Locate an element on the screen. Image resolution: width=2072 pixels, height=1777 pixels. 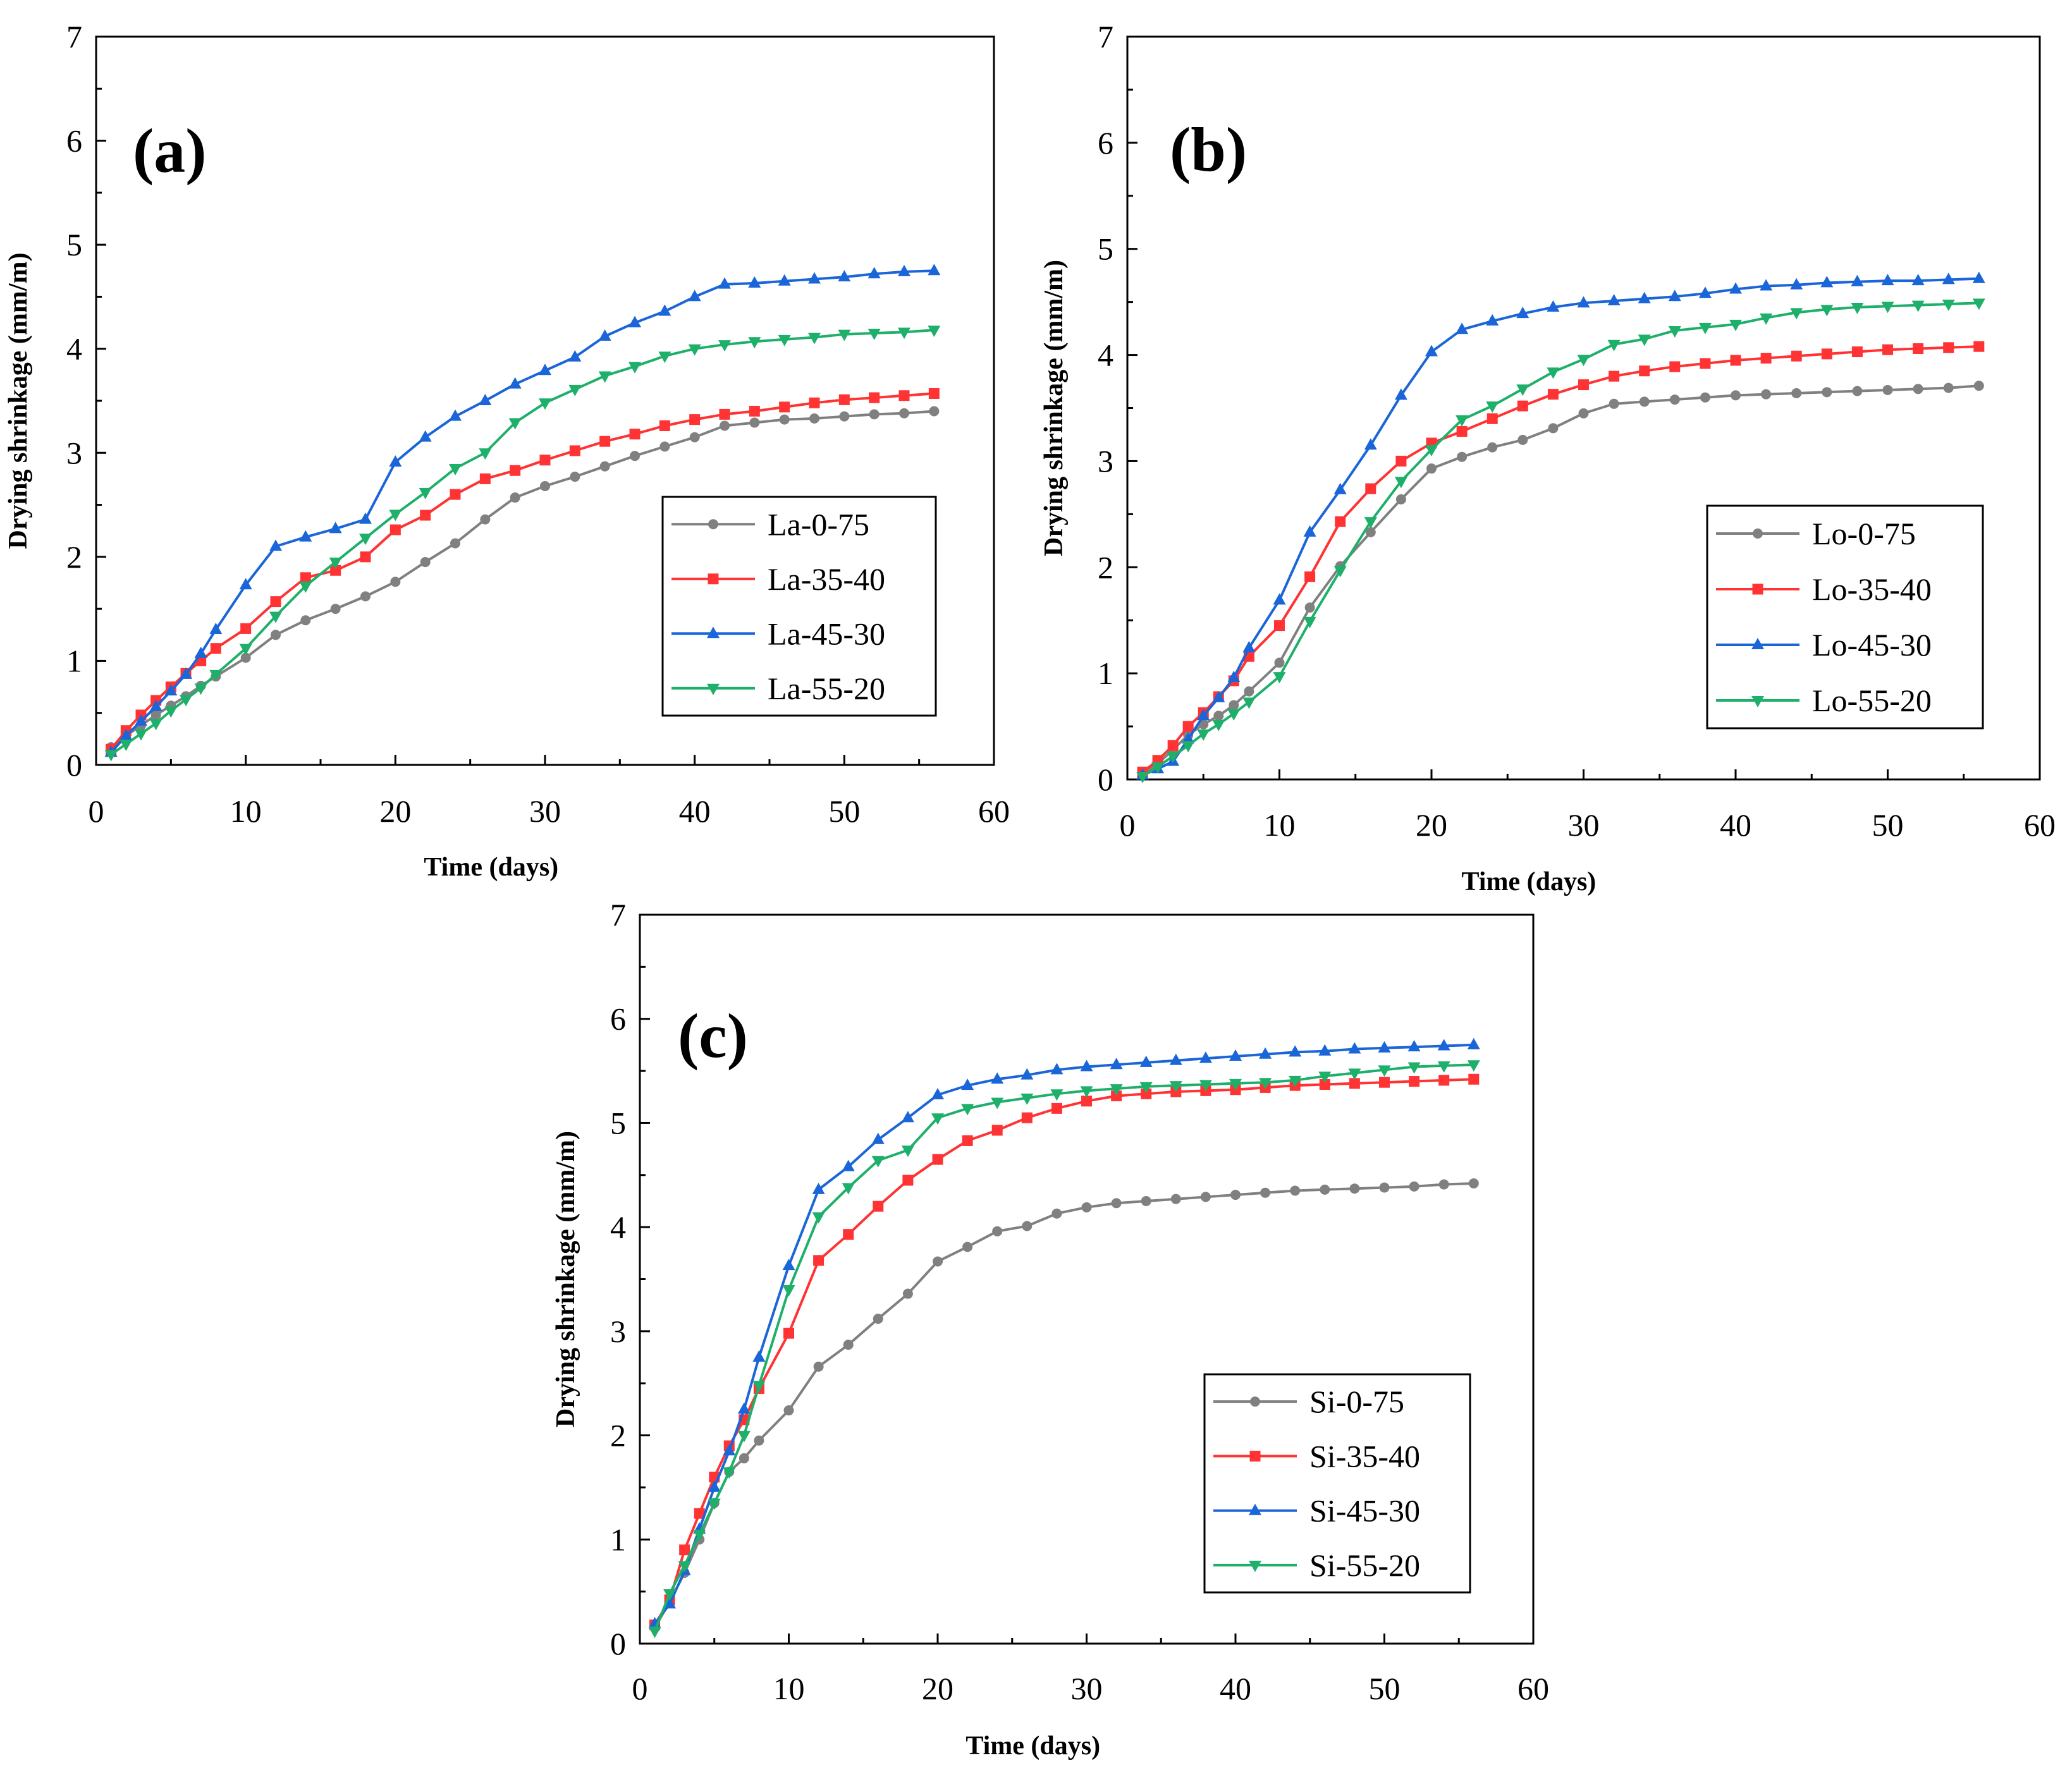
panel-label: (b) is located at coordinates (1208, 149).